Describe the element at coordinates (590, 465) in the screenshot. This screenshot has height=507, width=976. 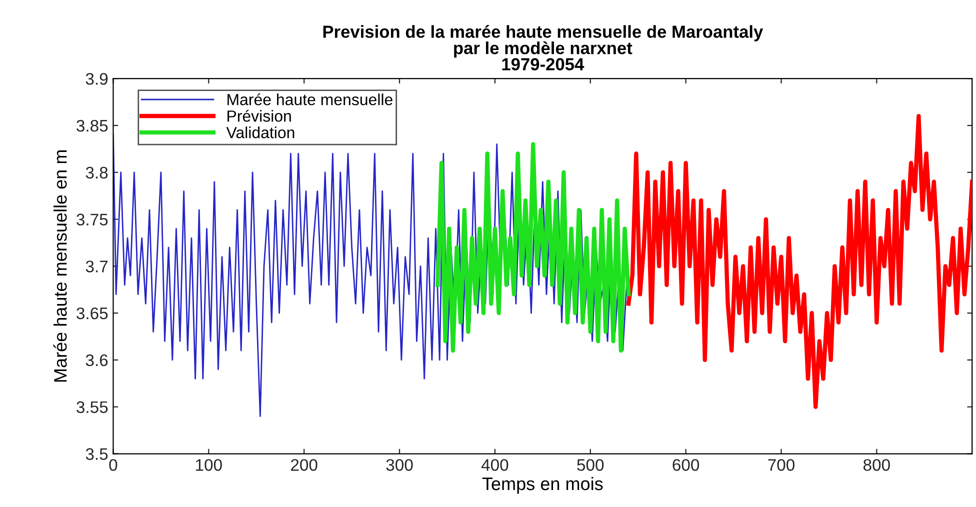
I see `x-tick-label: 500` at that location.